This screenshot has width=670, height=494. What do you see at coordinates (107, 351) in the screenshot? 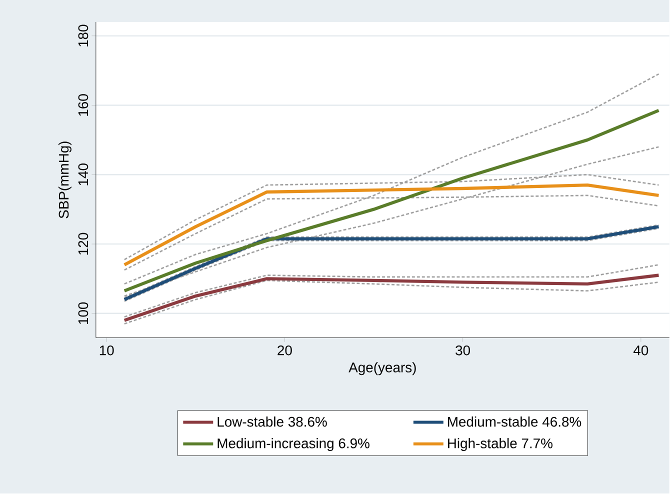
I see `x-tick-label: 10` at bounding box center [107, 351].